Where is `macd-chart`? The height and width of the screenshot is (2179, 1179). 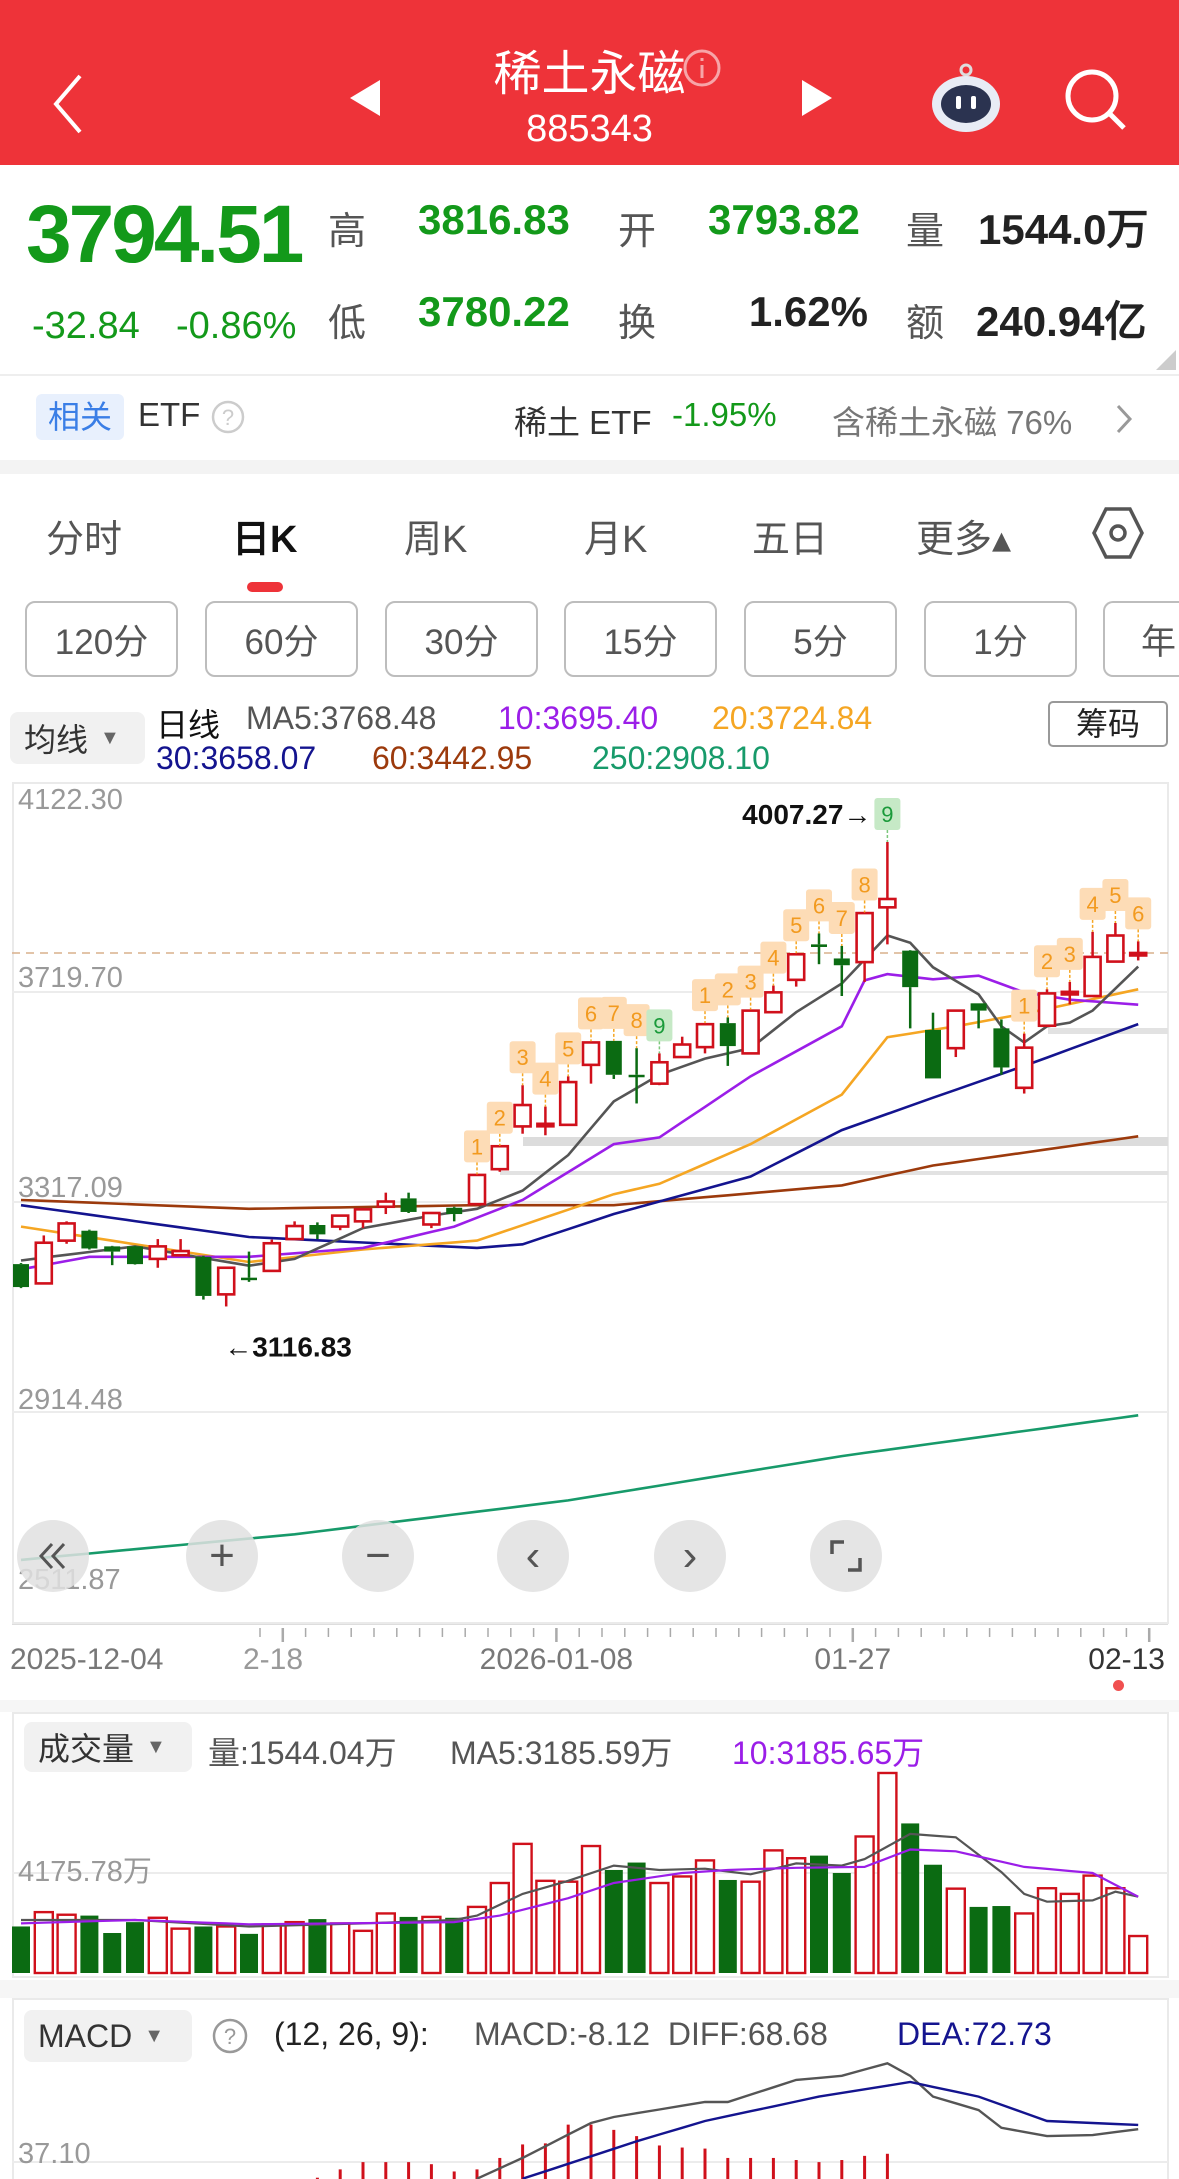 macd-chart is located at coordinates (589, 2088).